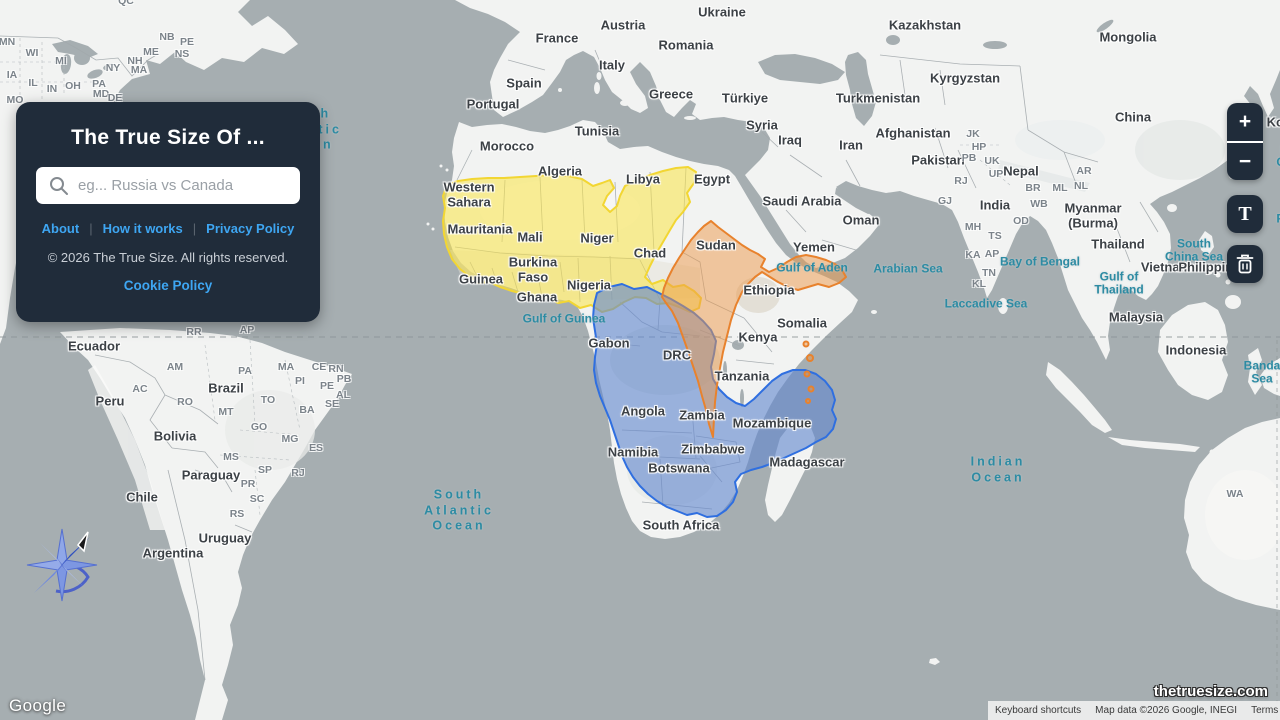 The image size is (1280, 720). What do you see at coordinates (1245, 161) in the screenshot?
I see `zoom-out-button: −` at bounding box center [1245, 161].